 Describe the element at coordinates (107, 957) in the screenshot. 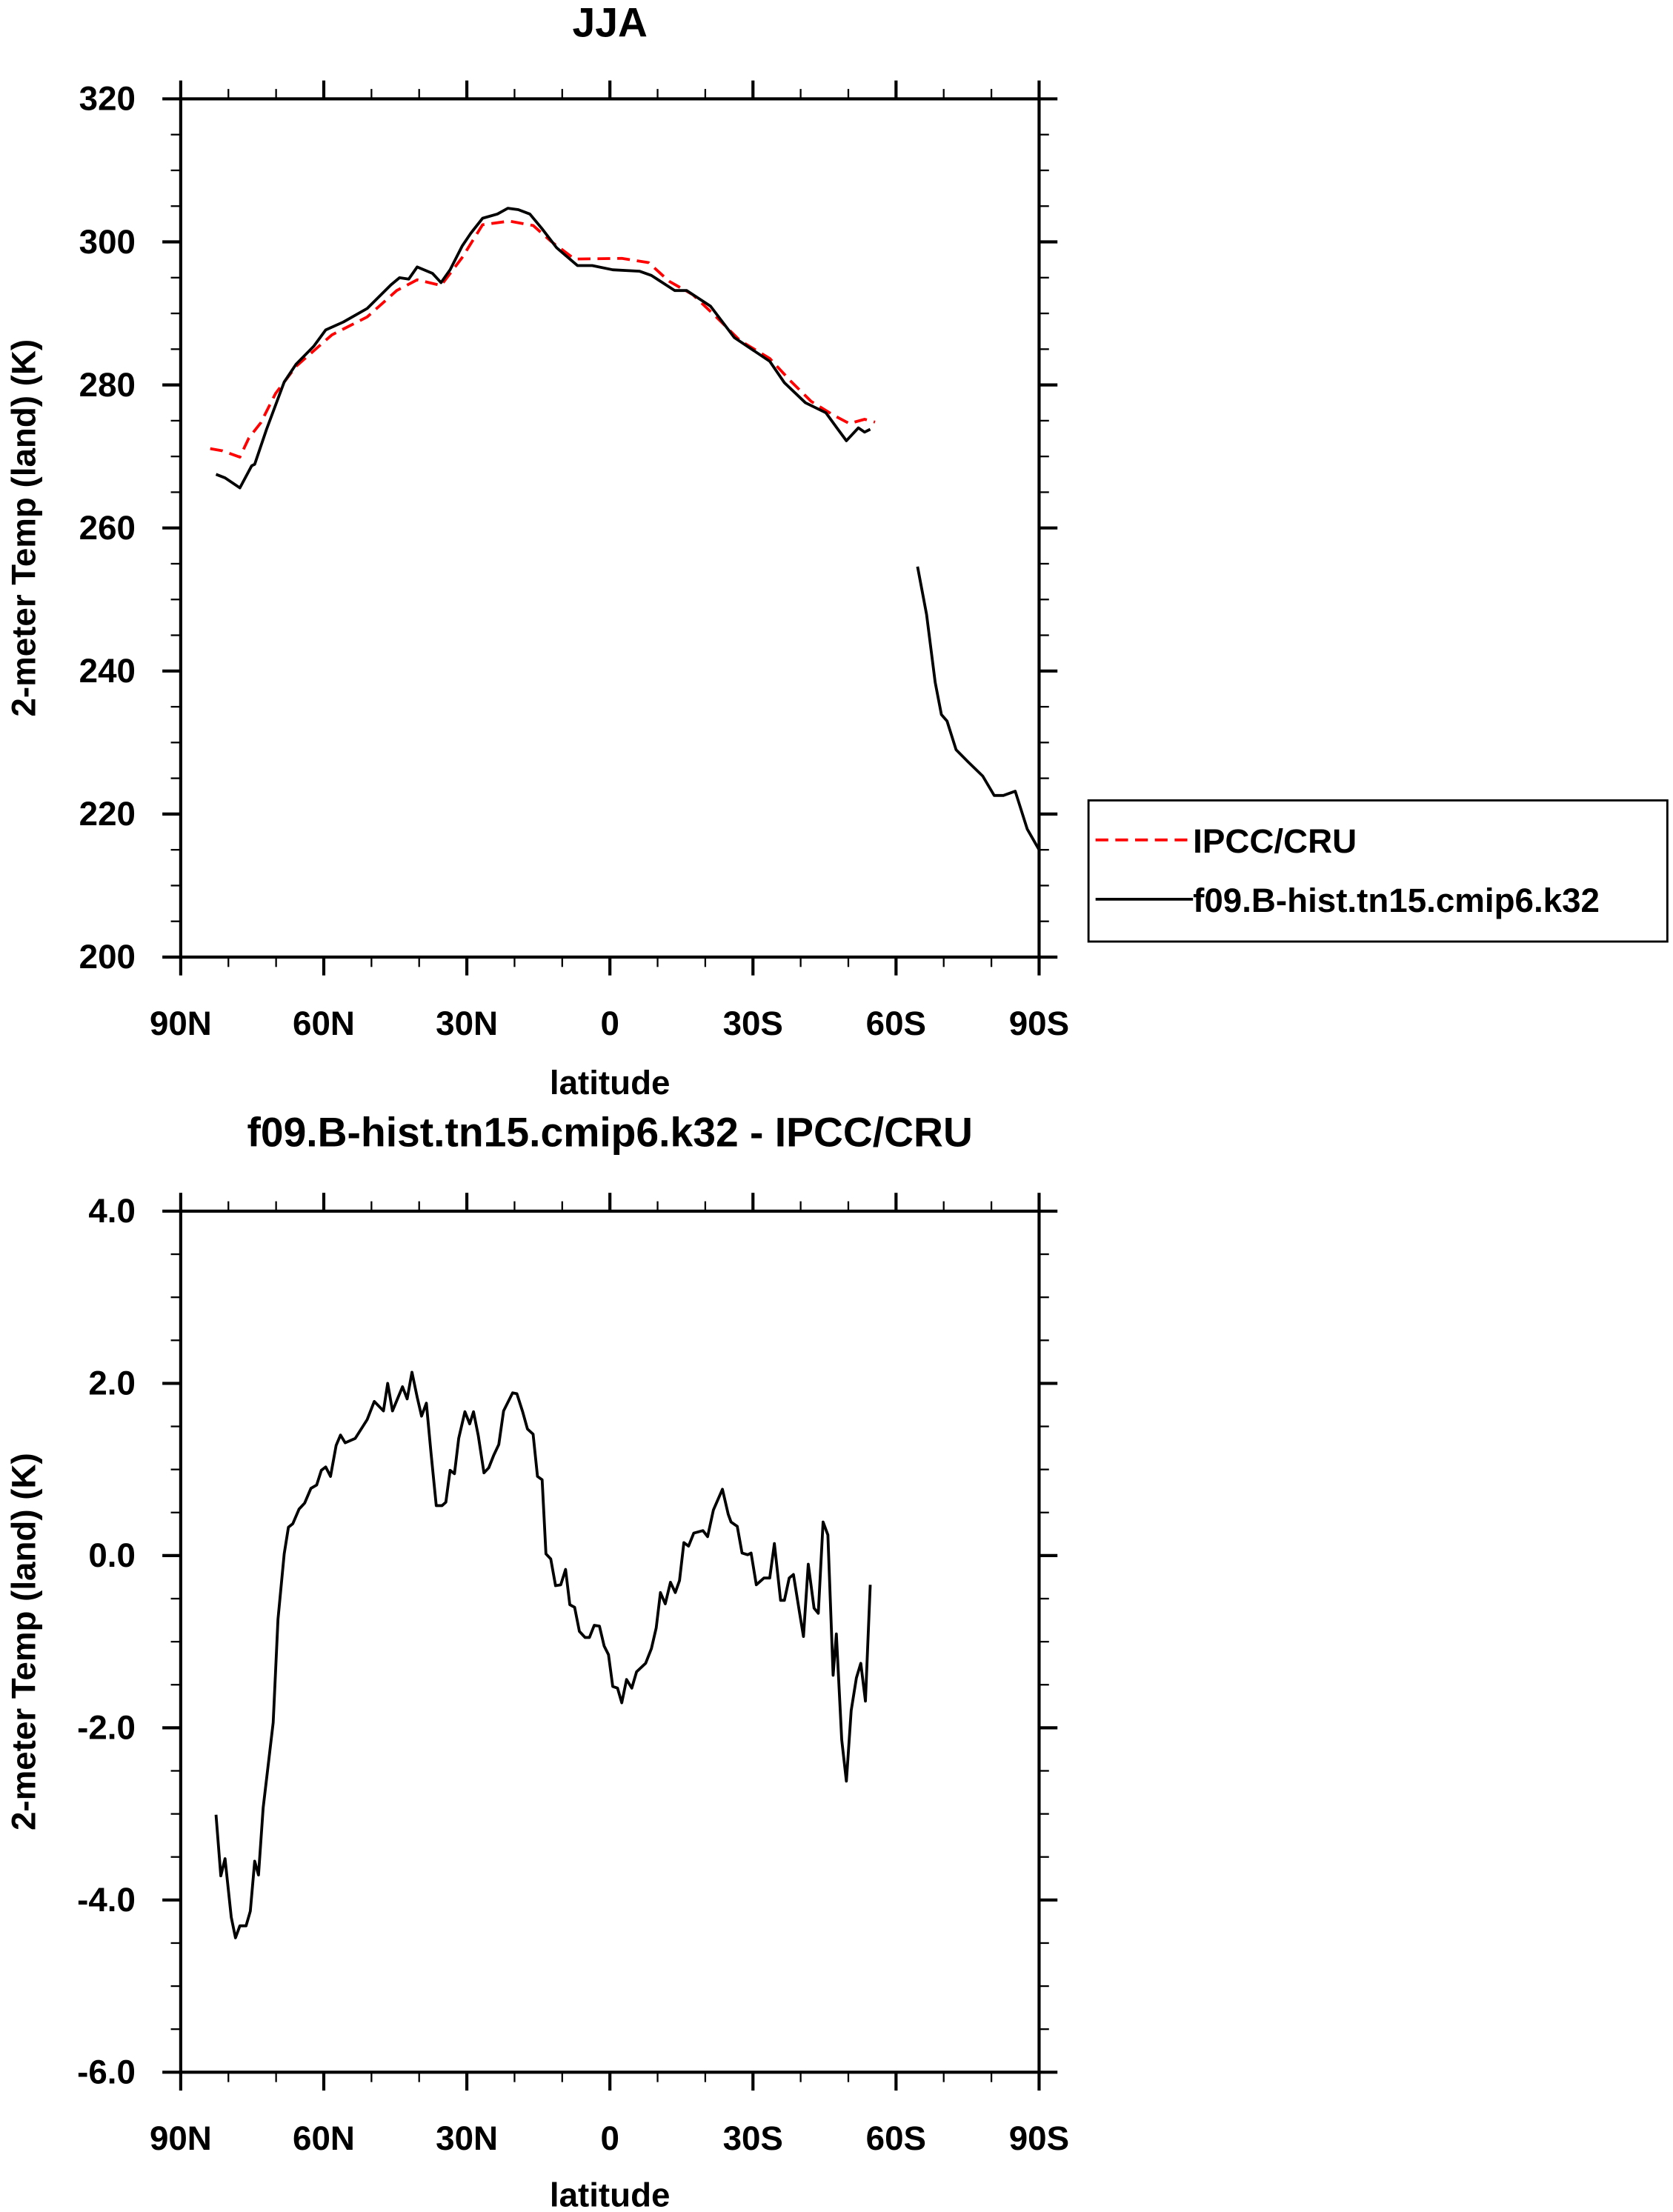

I see `y-tick-label: 200` at that location.